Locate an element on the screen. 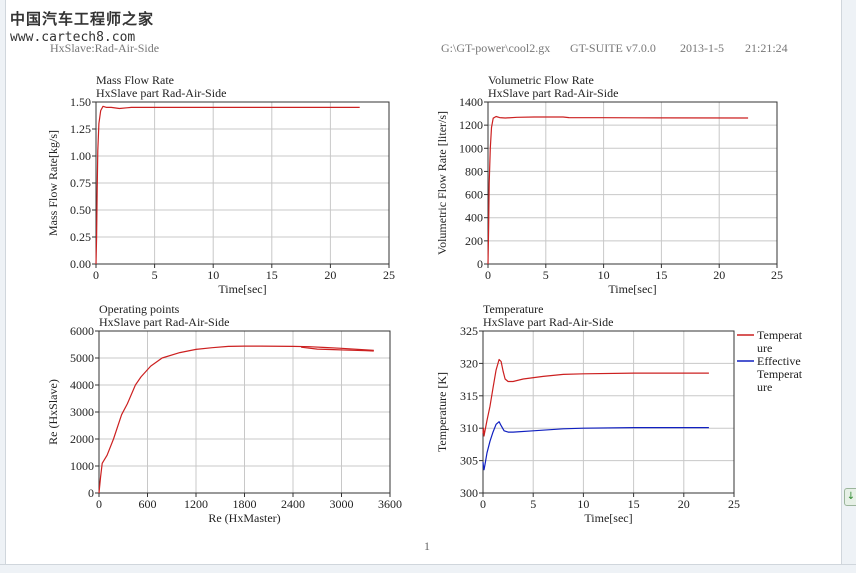 This screenshot has width=856, height=573. y-tick-label: 0.75 is located at coordinates (80, 183).